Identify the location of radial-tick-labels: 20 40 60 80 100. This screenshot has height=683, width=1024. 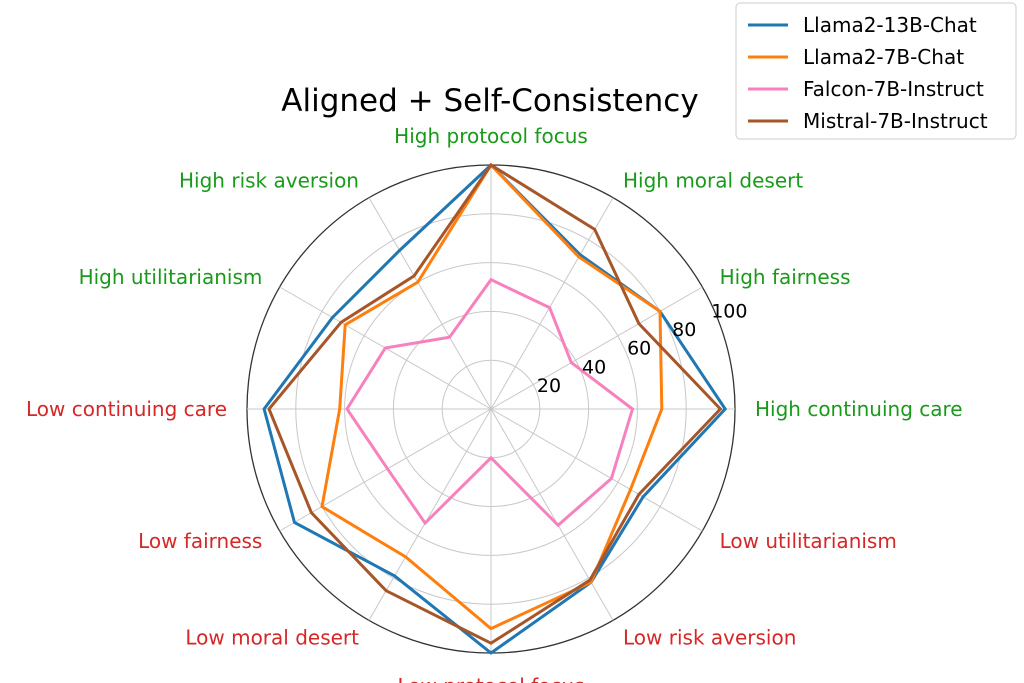
(642, 348).